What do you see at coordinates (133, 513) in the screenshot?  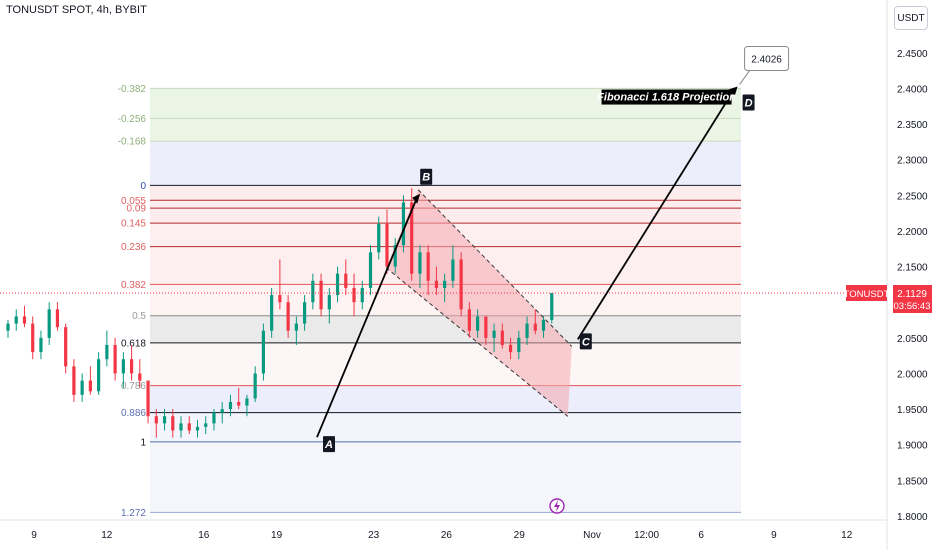 I see `fib-level-label: 1.272` at bounding box center [133, 513].